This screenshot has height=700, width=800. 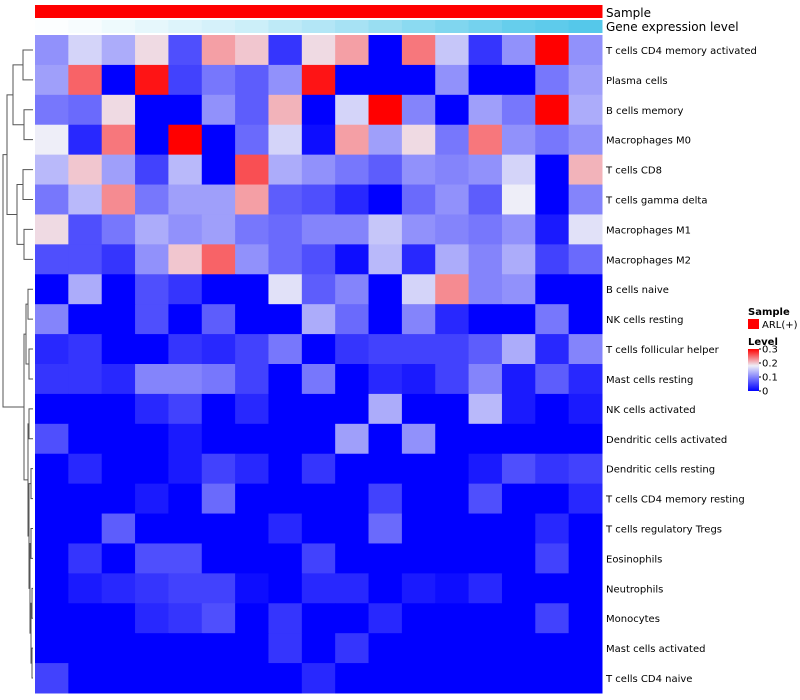 I want to click on legend: Sample ARL(+) Level 0.3 0.2 0.1 0, so click(x=773, y=352).